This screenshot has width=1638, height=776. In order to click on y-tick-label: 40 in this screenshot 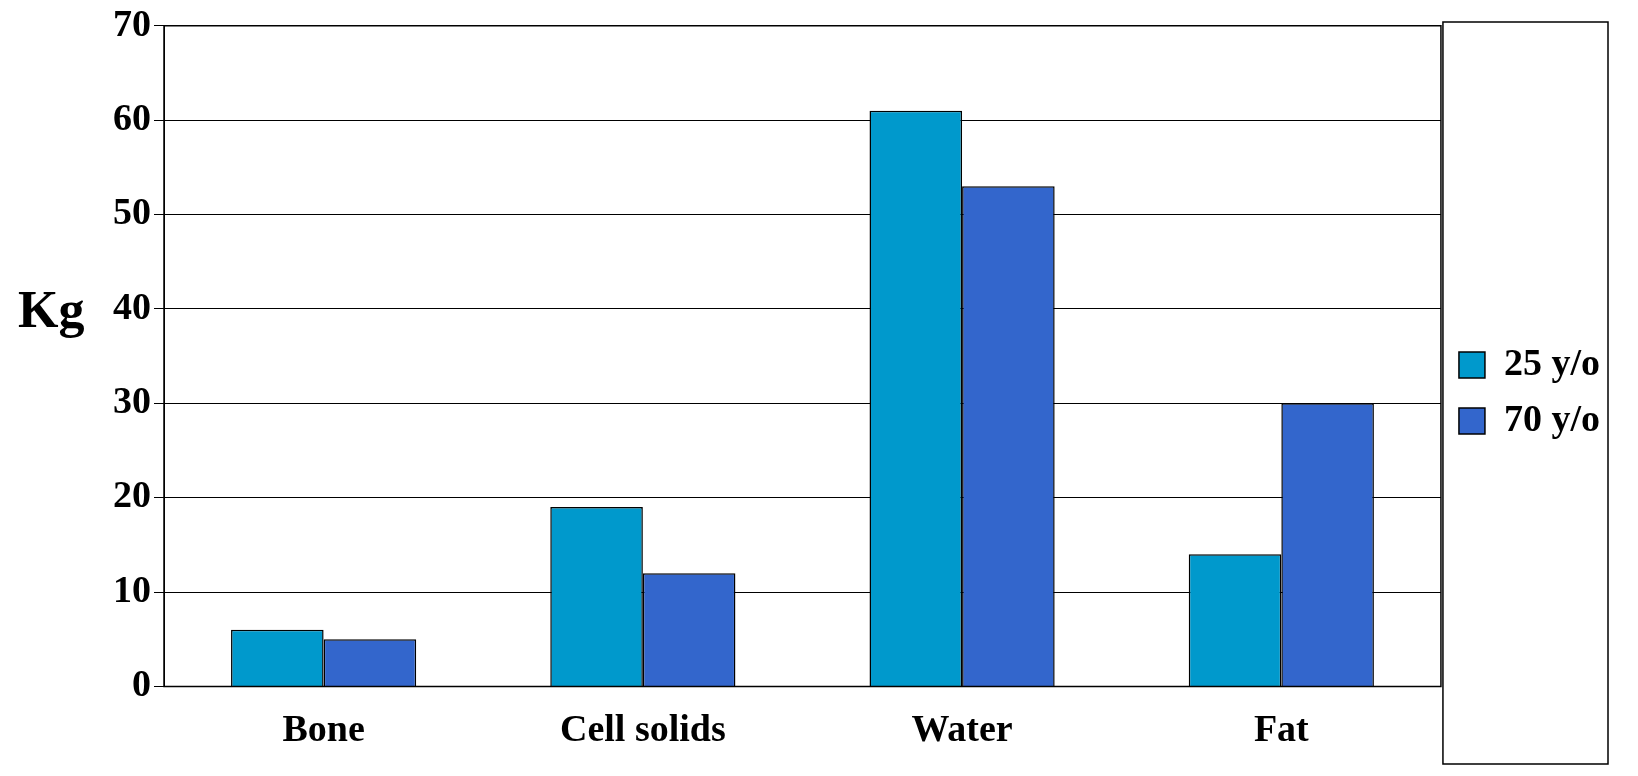, I will do `click(132, 305)`.